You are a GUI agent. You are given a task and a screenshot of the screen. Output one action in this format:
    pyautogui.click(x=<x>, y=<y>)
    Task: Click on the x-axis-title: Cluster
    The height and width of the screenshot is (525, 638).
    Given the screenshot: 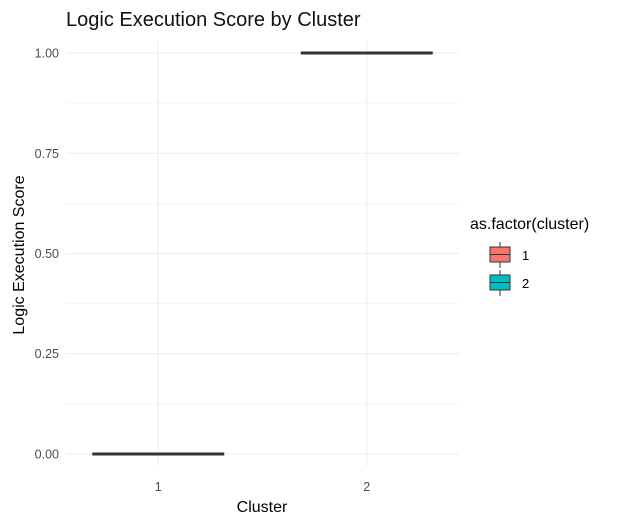 What is the action you would take?
    pyautogui.click(x=262, y=507)
    